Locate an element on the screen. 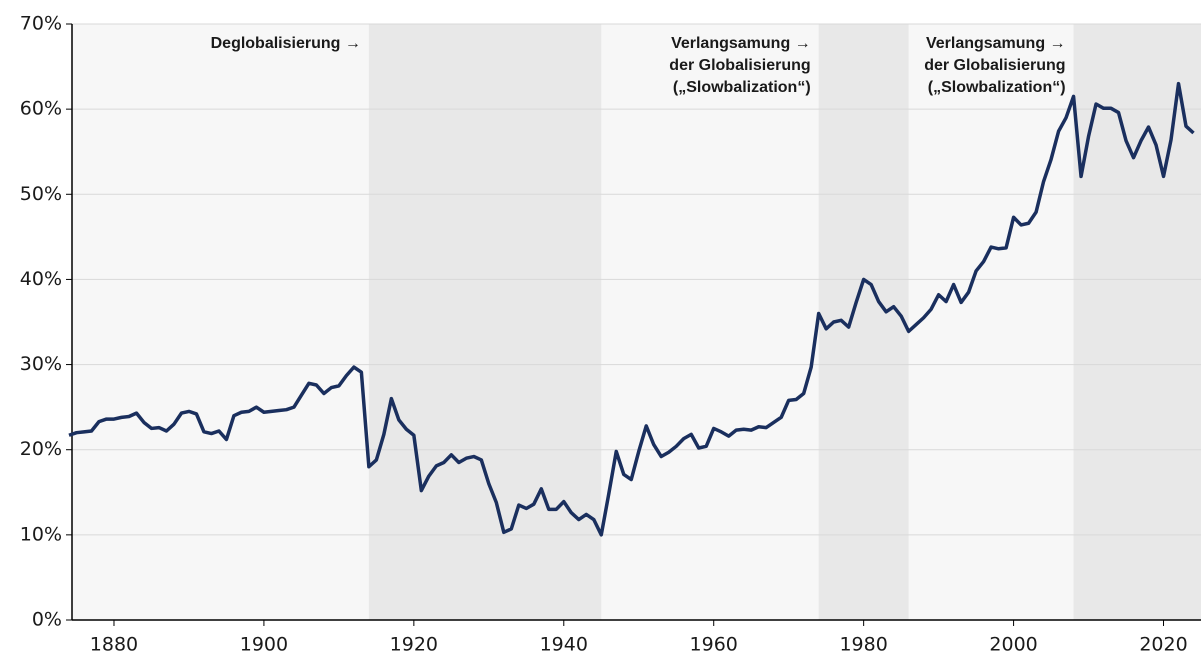 The width and height of the screenshot is (1201, 659). y-tick-label: 40% is located at coordinates (41, 279).